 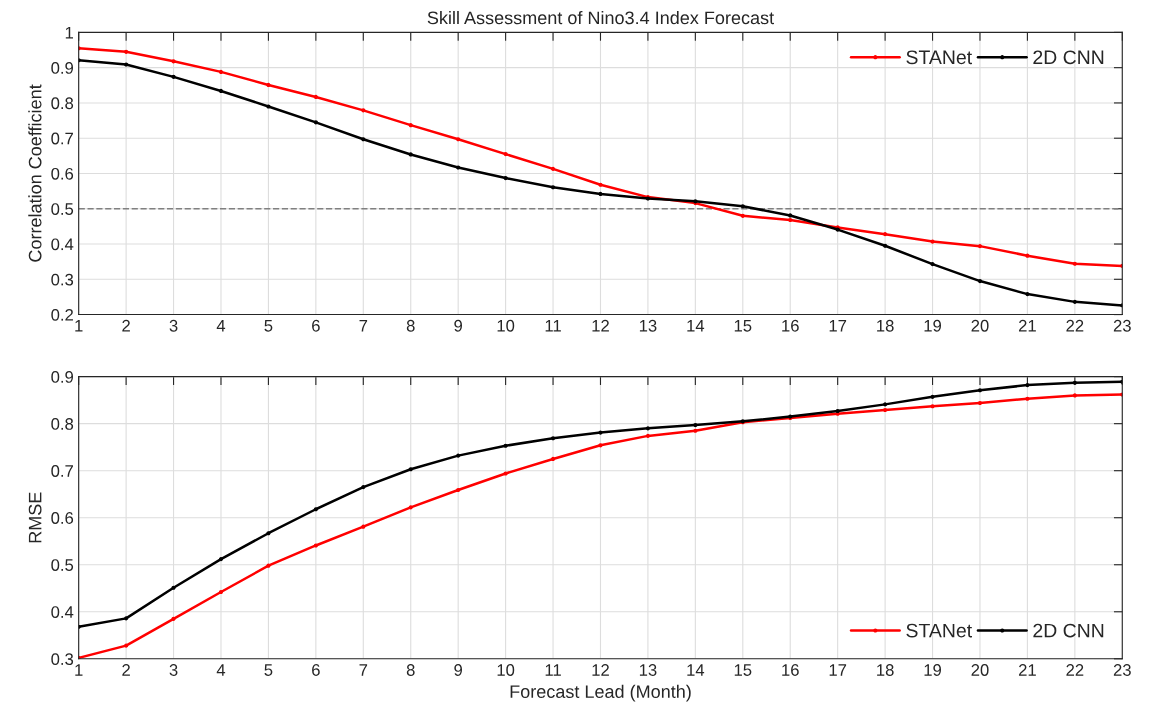 What do you see at coordinates (790, 670) in the screenshot?
I see `x-tick-label: 16` at bounding box center [790, 670].